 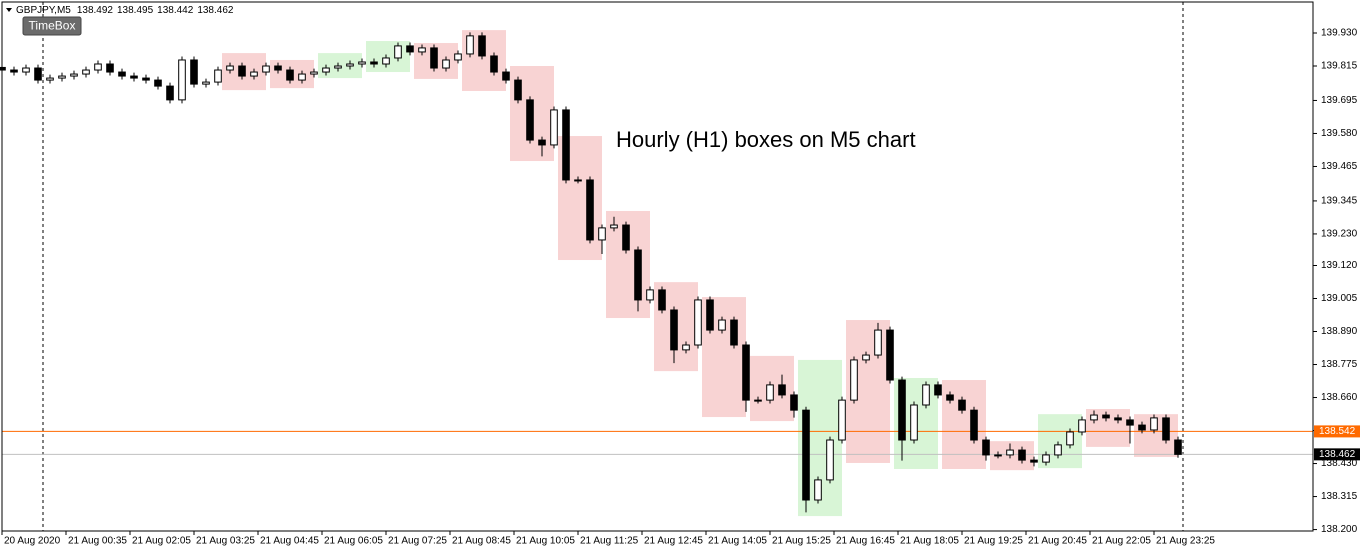 I want to click on button-label: TimeBox, so click(x=52, y=26).